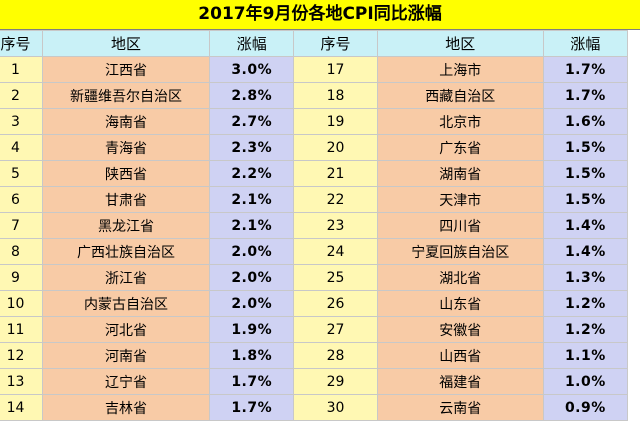 The height and width of the screenshot is (426, 640). I want to click on table-row: 8 广西壮族自治区 2.0% 24 宁夏回族自治区 1.4%, so click(314, 251).